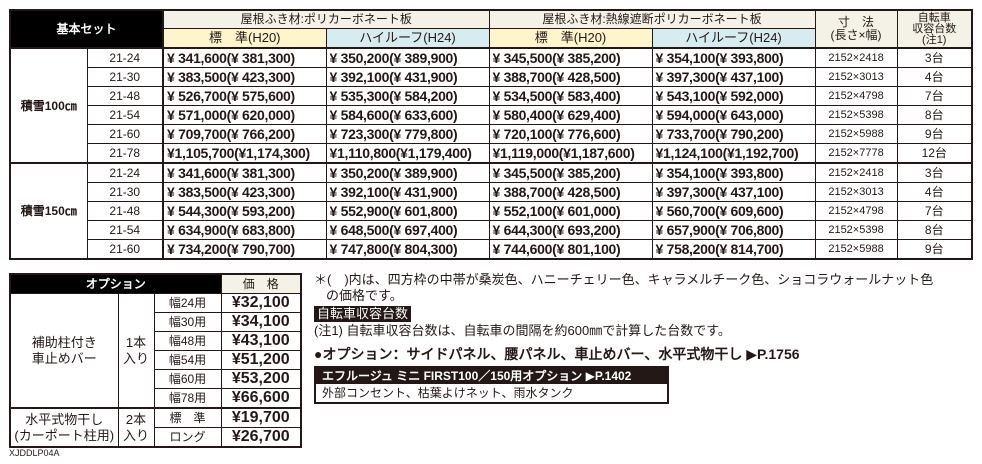  I want to click on price-cell: ¥ 644,300(¥ 693,200), so click(570, 230).